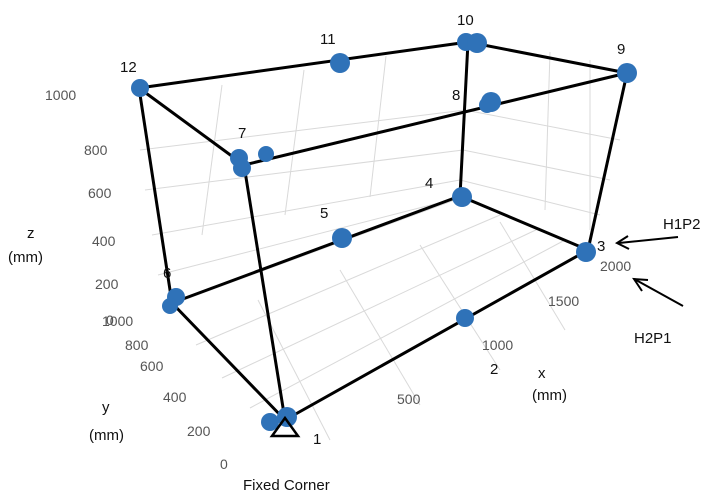 Image resolution: width=718 pixels, height=495 pixels. Describe the element at coordinates (549, 395) in the screenshot. I see `x-axis-unit: (mm)` at that location.